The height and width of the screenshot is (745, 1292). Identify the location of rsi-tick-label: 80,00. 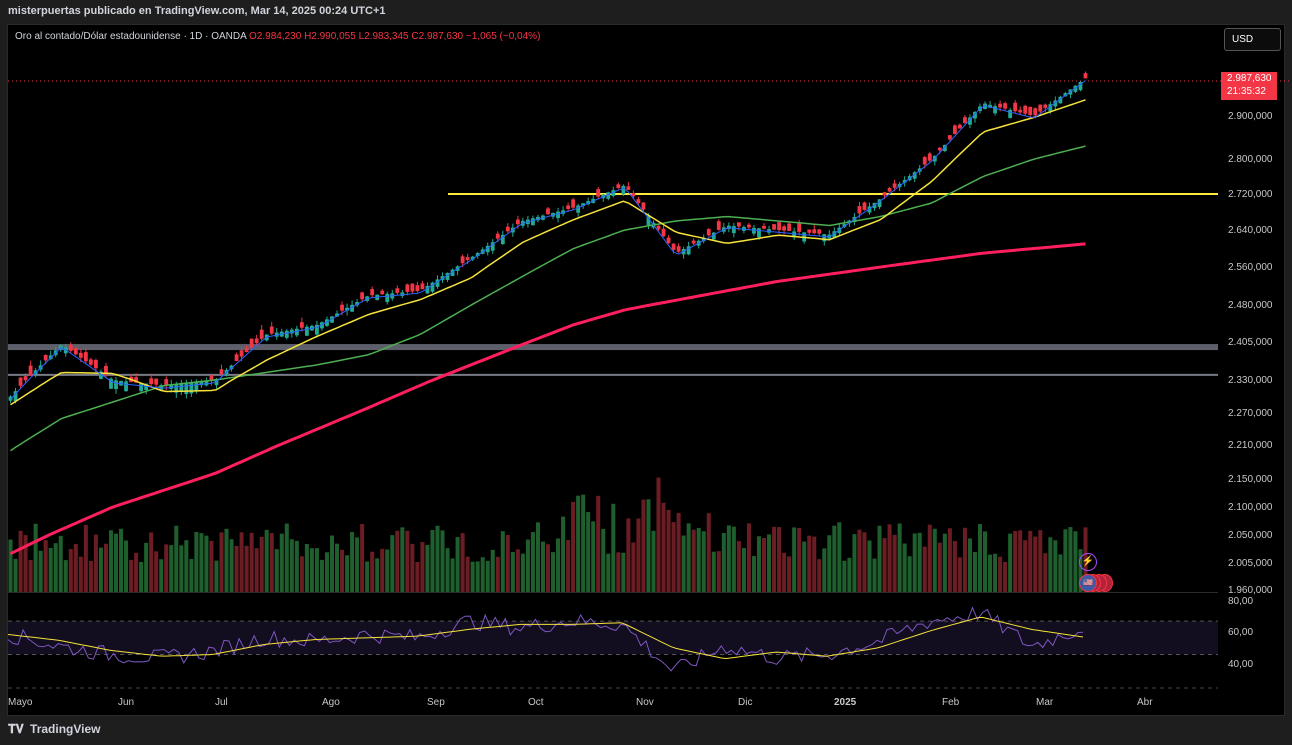
(1241, 601).